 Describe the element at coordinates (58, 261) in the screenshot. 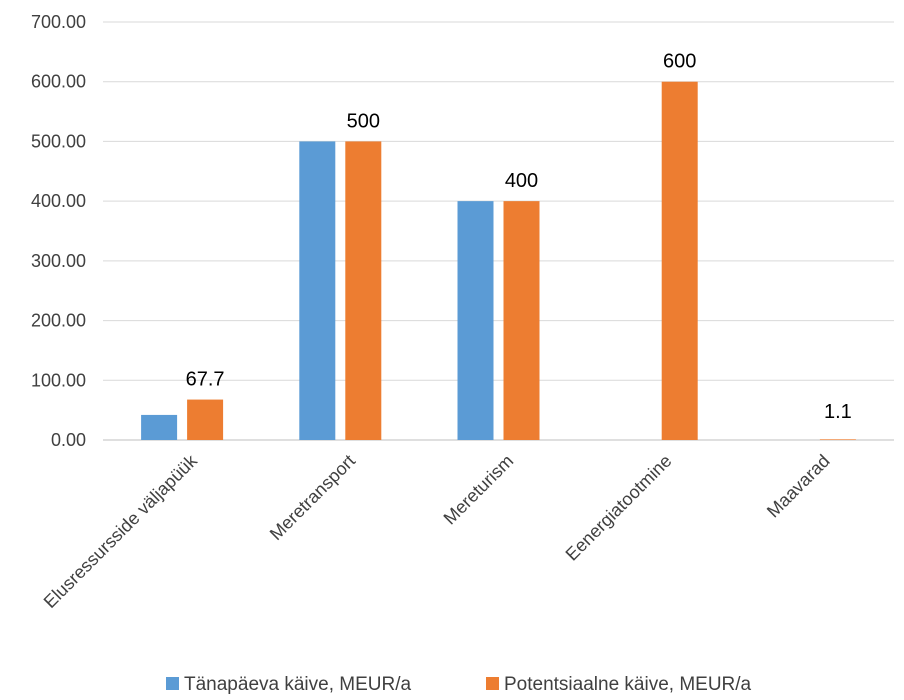

I see `y-tick-label: 300.00` at that location.